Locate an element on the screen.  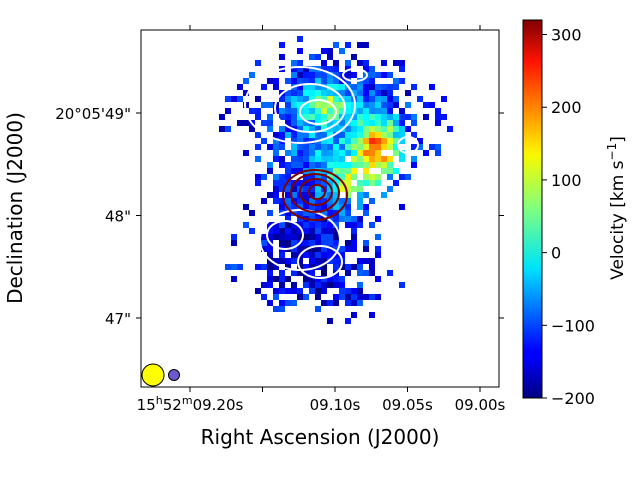
y-tick-label: 47" is located at coordinates (118, 319).